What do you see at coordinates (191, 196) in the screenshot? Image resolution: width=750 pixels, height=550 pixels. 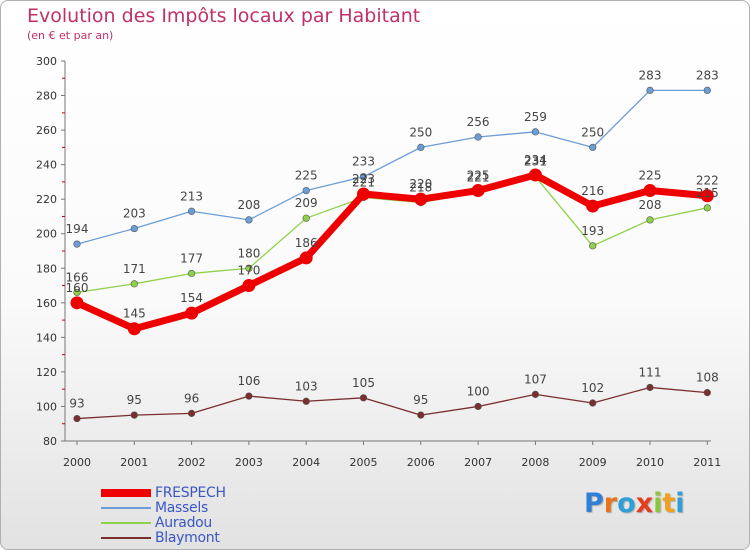 I see `data-label: 213` at bounding box center [191, 196].